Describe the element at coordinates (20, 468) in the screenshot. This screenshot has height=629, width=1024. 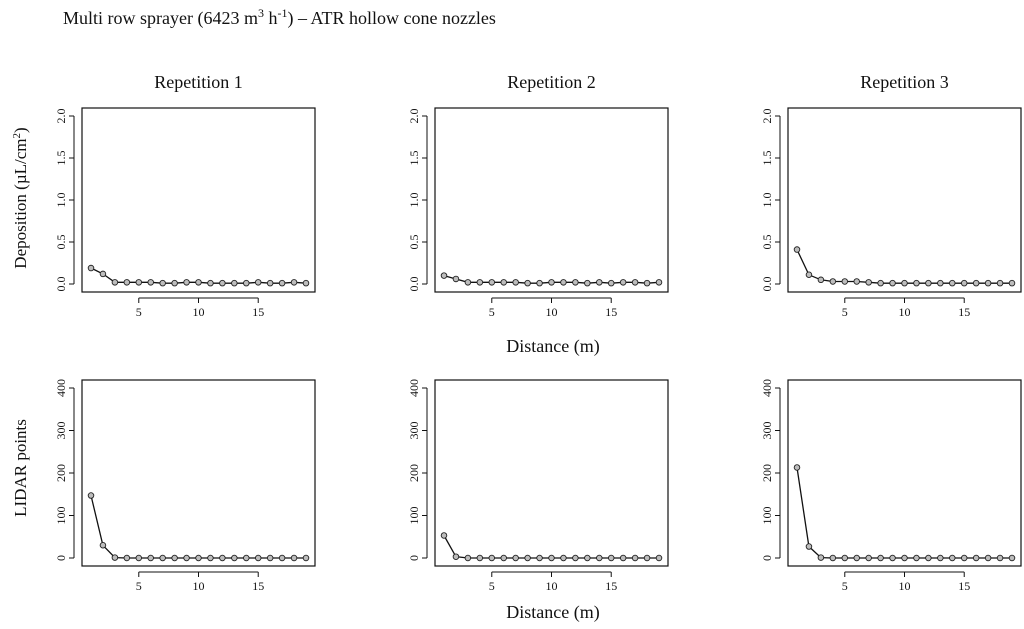
I see `bottom-row-ylabel: LIDAR points` at that location.